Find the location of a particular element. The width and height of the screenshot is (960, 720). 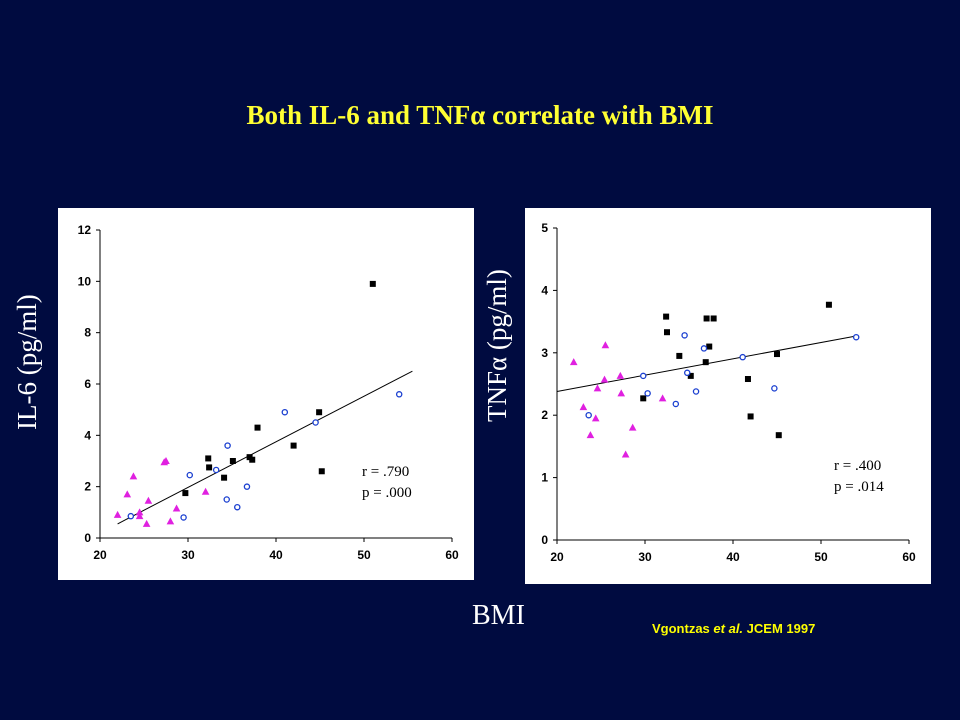

y-tick-label: 10 is located at coordinates (85, 281).